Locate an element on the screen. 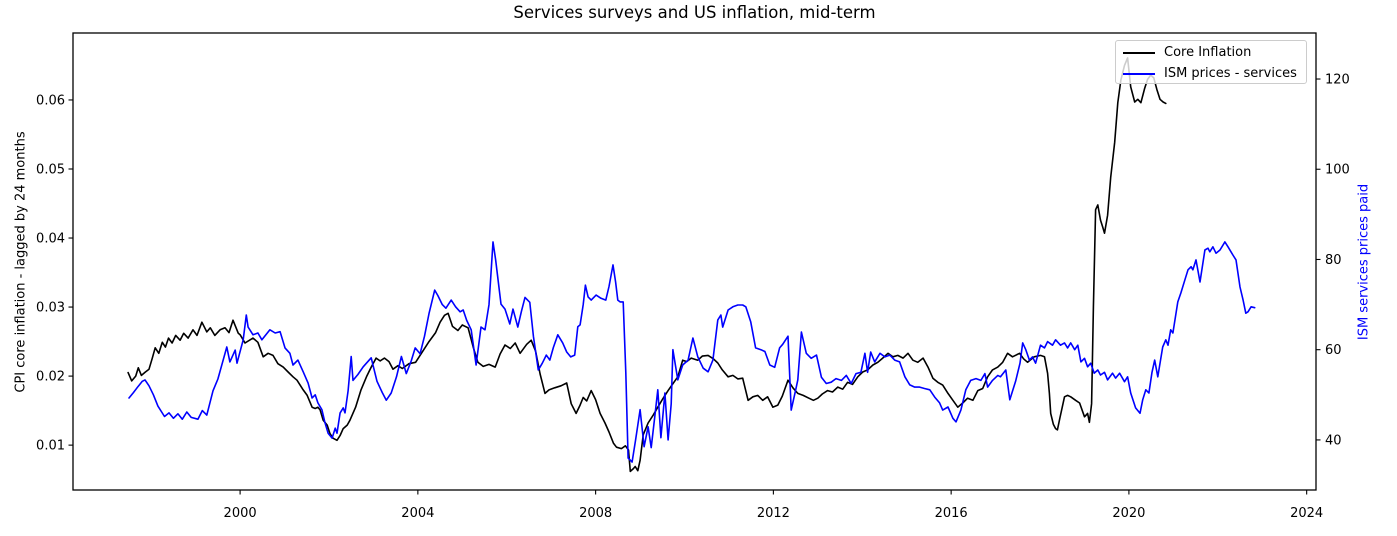 The height and width of the screenshot is (536, 1397). y-left-tick-label: 0.04 is located at coordinates (50, 239).